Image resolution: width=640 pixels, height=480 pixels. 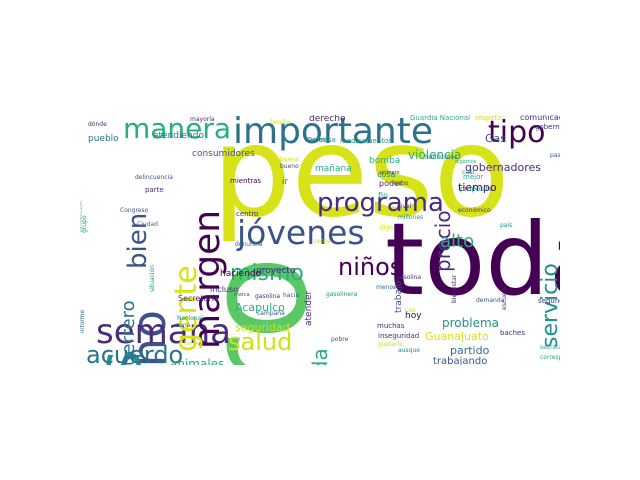 I want to click on cloud-word: dígamos, so click(x=466, y=162).